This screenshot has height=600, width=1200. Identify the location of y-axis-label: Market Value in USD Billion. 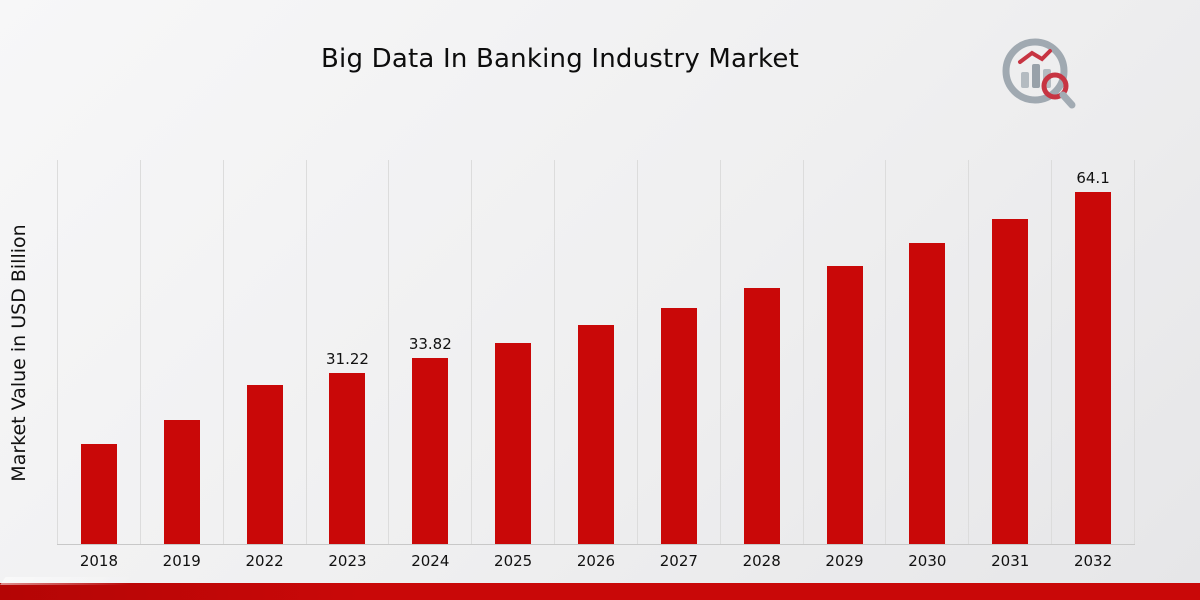
(19, 353).